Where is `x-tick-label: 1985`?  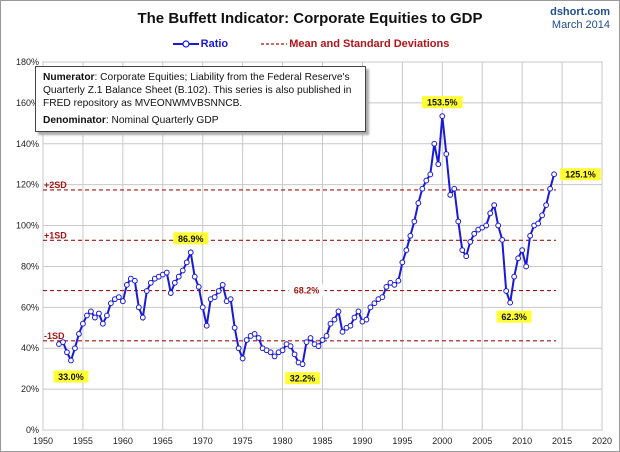
x-tick-label: 1985 is located at coordinates (322, 441).